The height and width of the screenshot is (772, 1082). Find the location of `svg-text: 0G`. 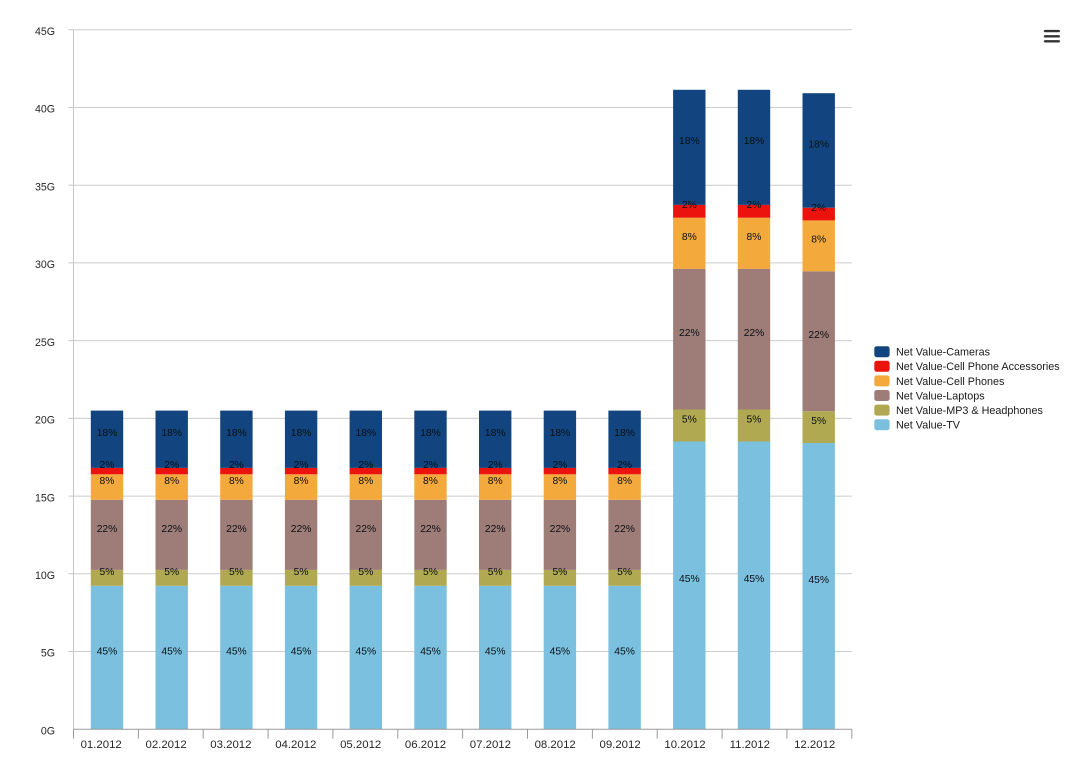

svg-text: 0G is located at coordinates (48, 731).